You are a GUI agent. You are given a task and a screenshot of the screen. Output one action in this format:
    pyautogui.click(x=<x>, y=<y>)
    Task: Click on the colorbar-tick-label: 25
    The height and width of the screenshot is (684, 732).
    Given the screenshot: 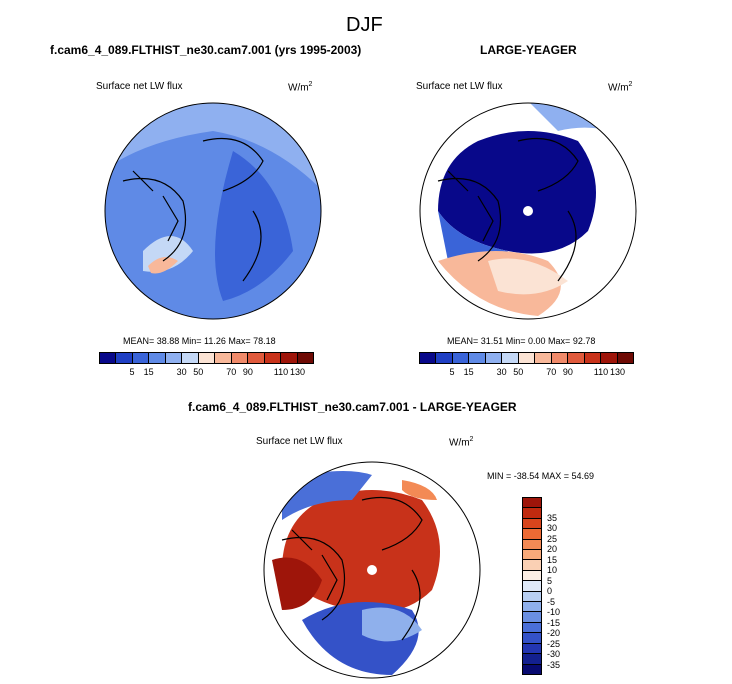 What is the action you would take?
    pyautogui.click(x=552, y=538)
    